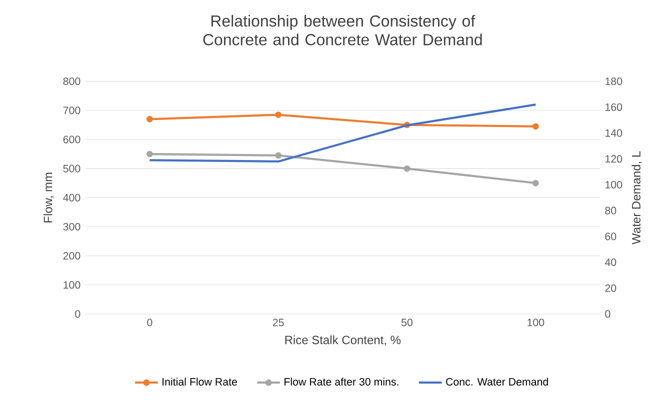 The image size is (654, 410). I want to click on y2-tick-label: 140, so click(614, 133).